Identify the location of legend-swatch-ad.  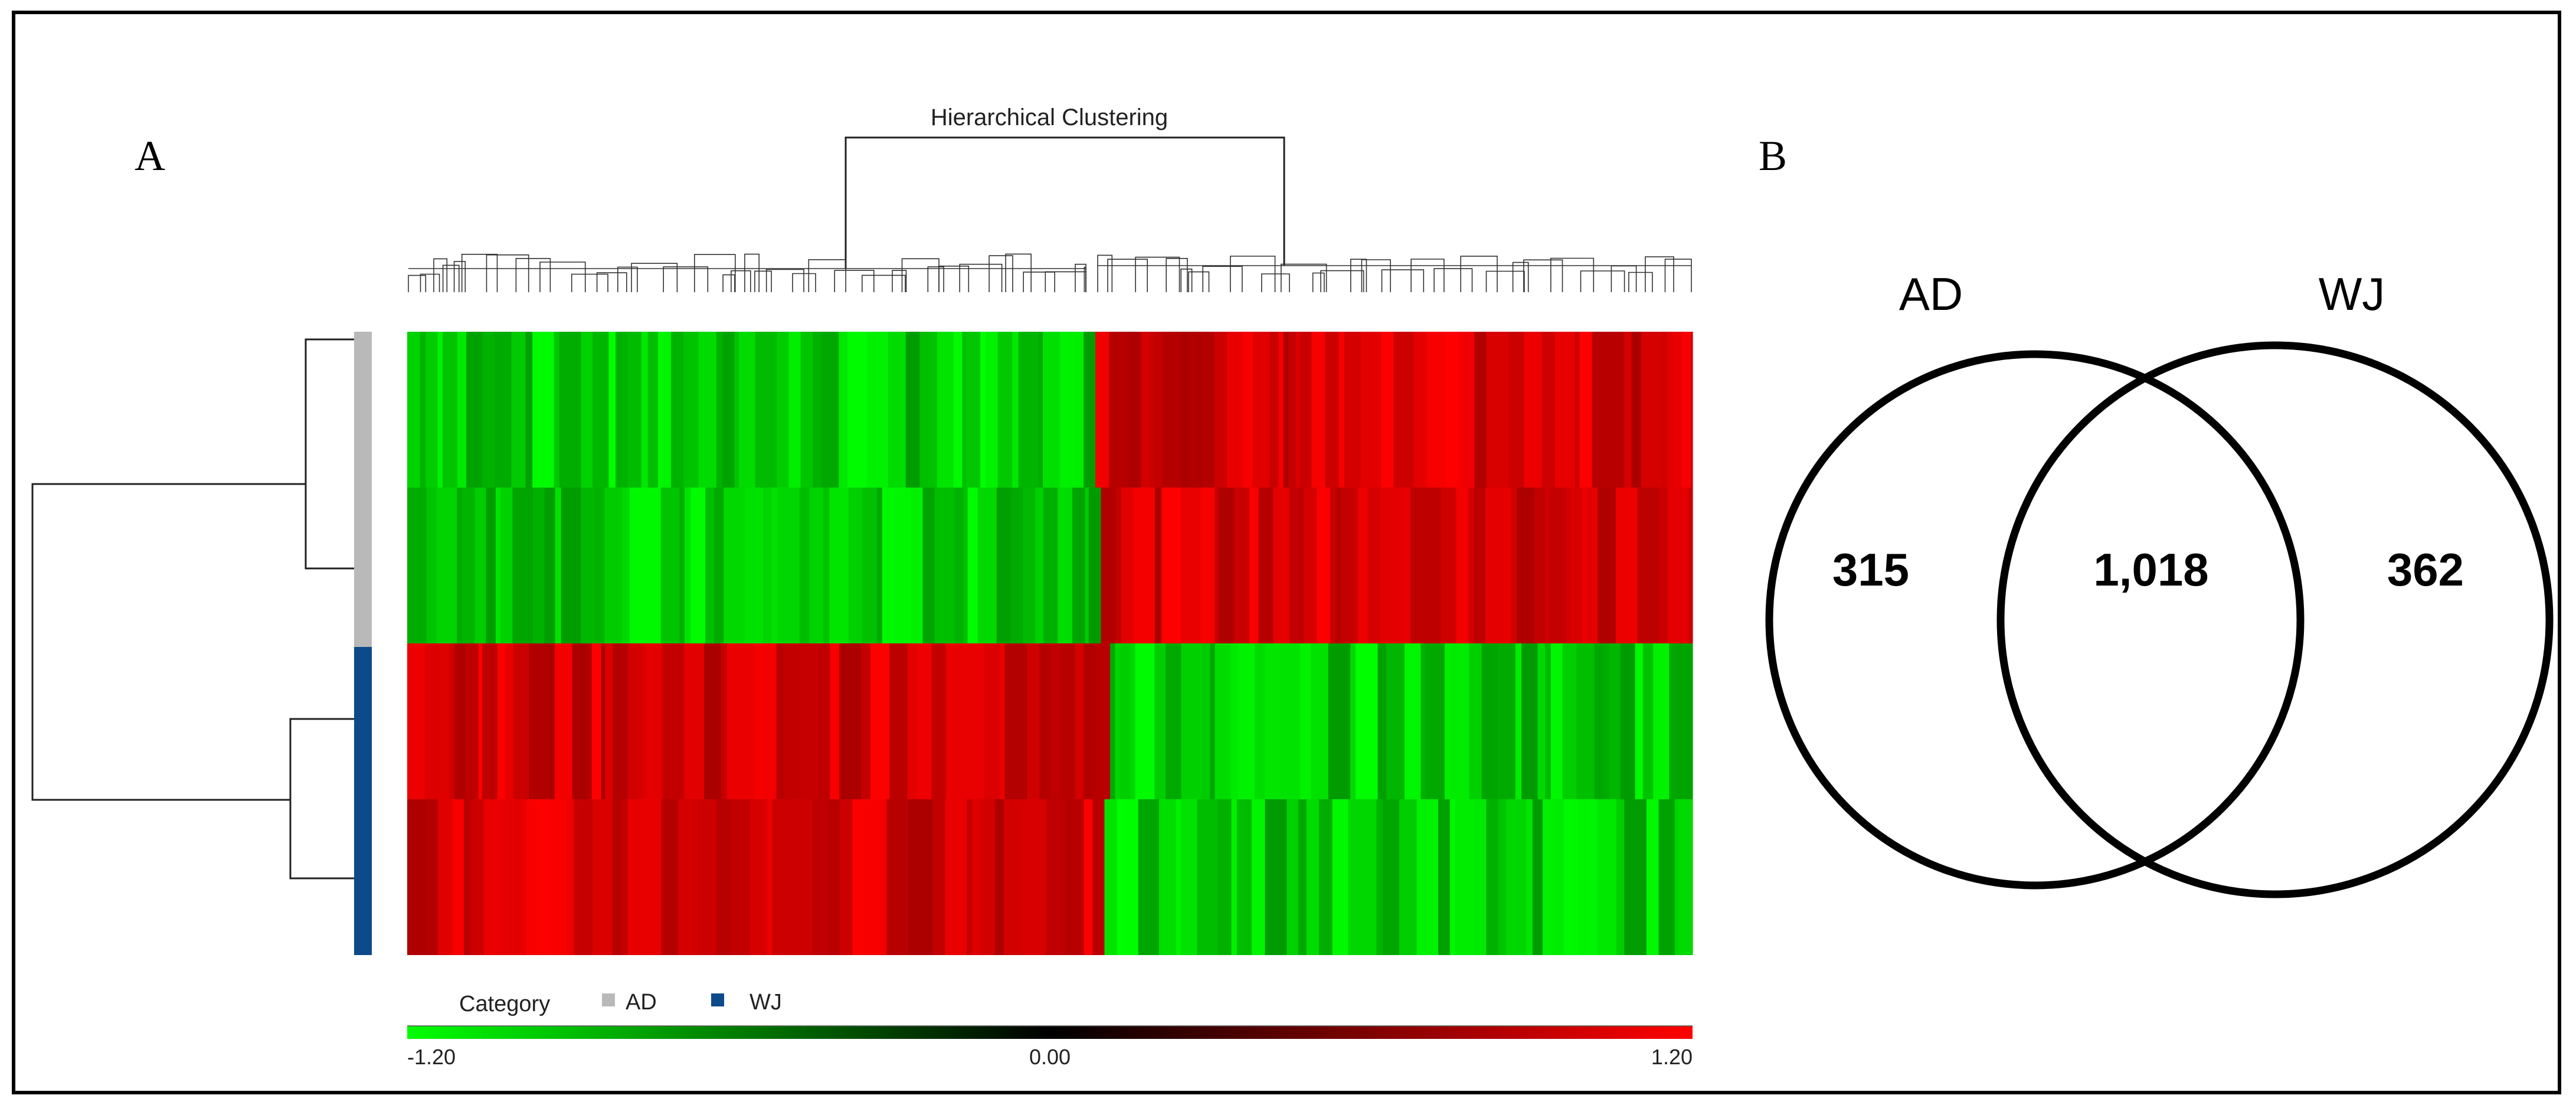
(608, 999).